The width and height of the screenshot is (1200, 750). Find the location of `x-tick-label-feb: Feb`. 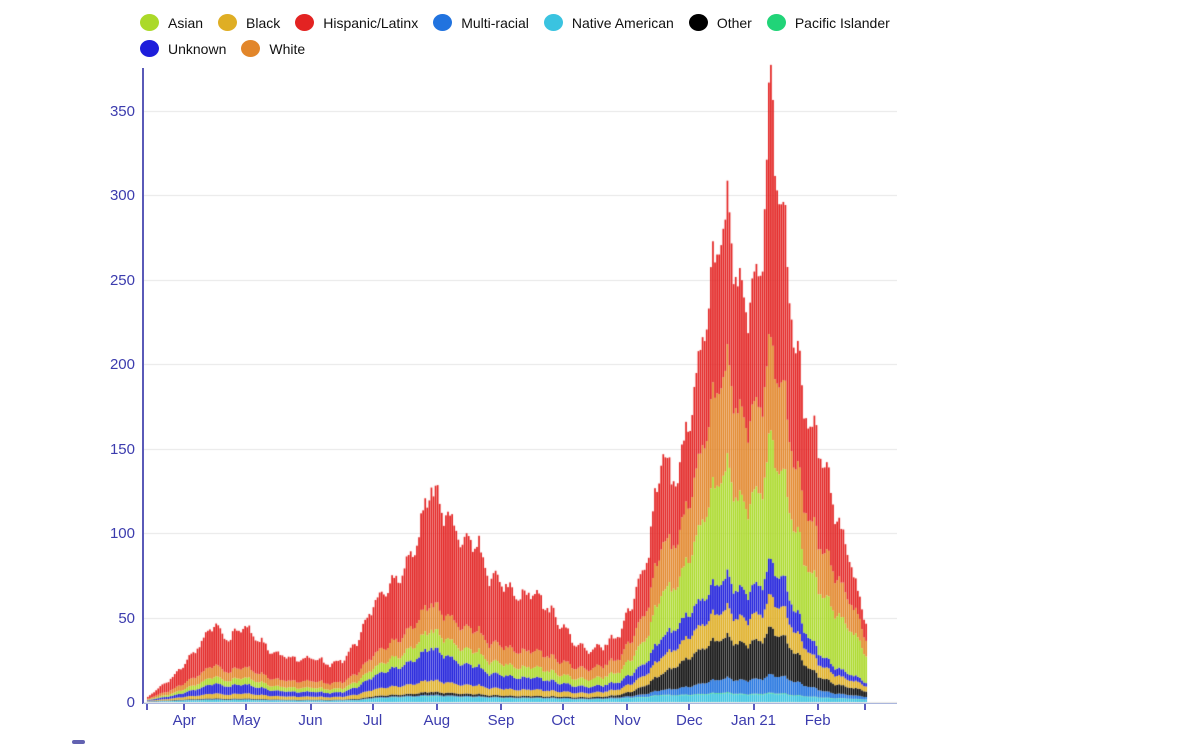

x-tick-label-feb: Feb is located at coordinates (817, 720).